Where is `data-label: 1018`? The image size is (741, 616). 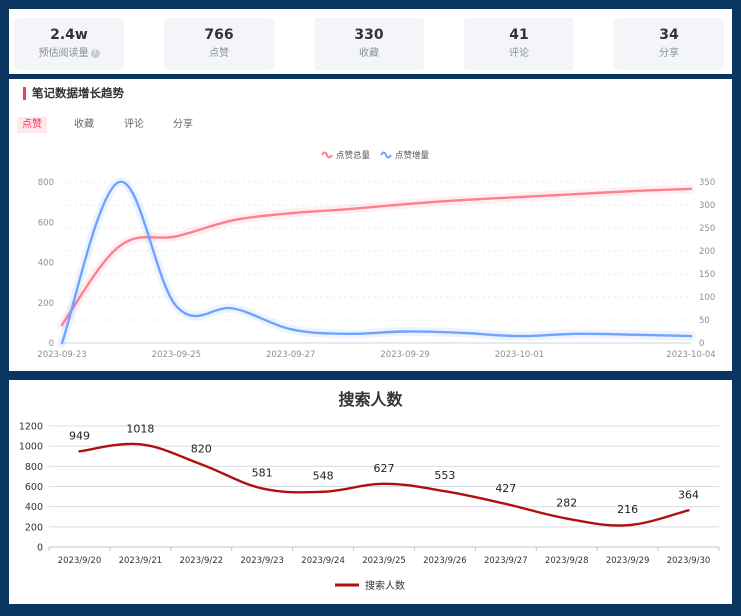 data-label: 1018 is located at coordinates (140, 428).